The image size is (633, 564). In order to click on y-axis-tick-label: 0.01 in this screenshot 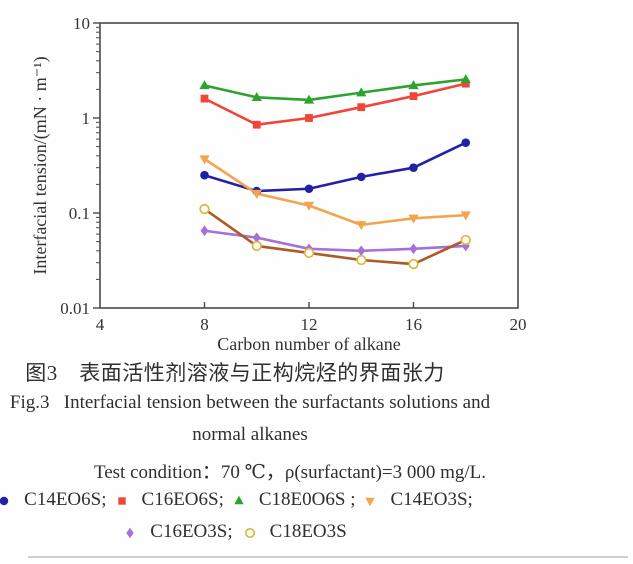, I will do `click(75, 308)`.